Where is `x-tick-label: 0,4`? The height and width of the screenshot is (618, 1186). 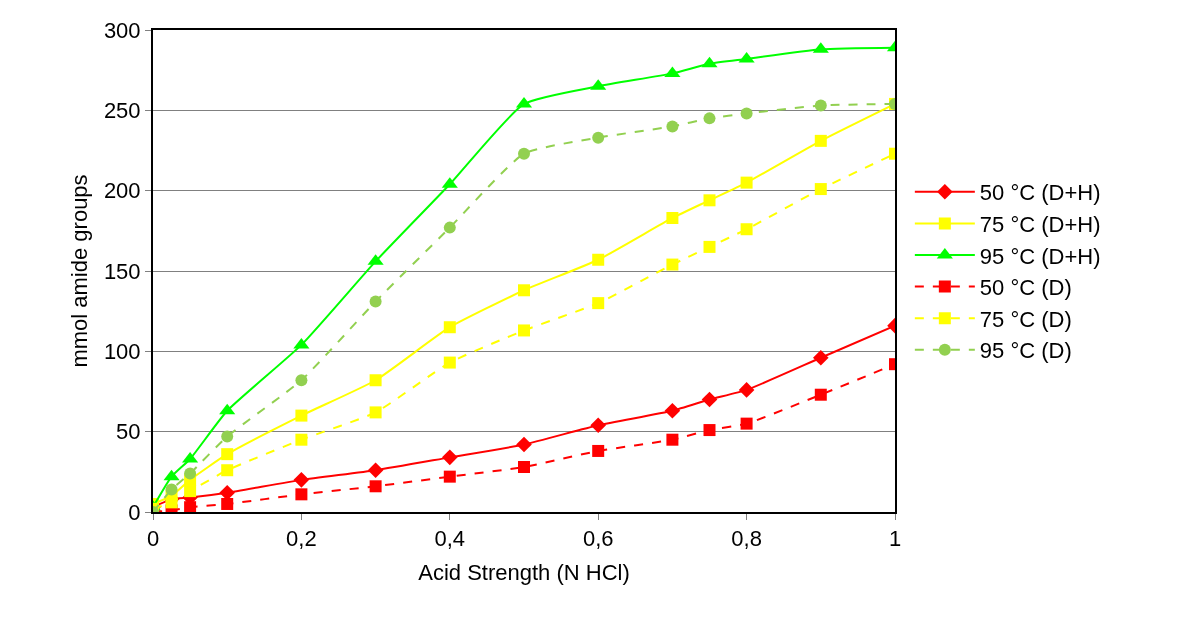
x-tick-label: 0,4 is located at coordinates (450, 539).